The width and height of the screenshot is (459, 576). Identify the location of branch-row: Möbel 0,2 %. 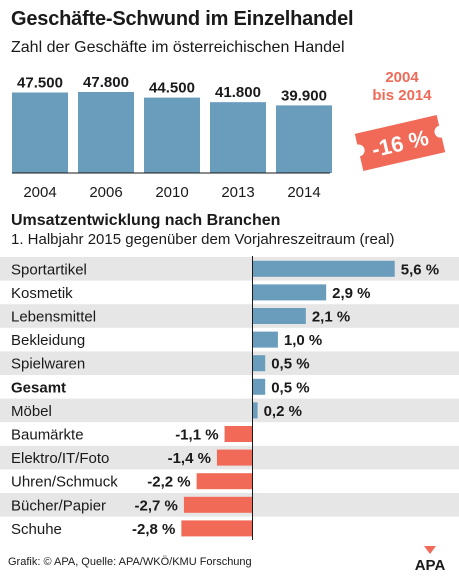
(229, 410).